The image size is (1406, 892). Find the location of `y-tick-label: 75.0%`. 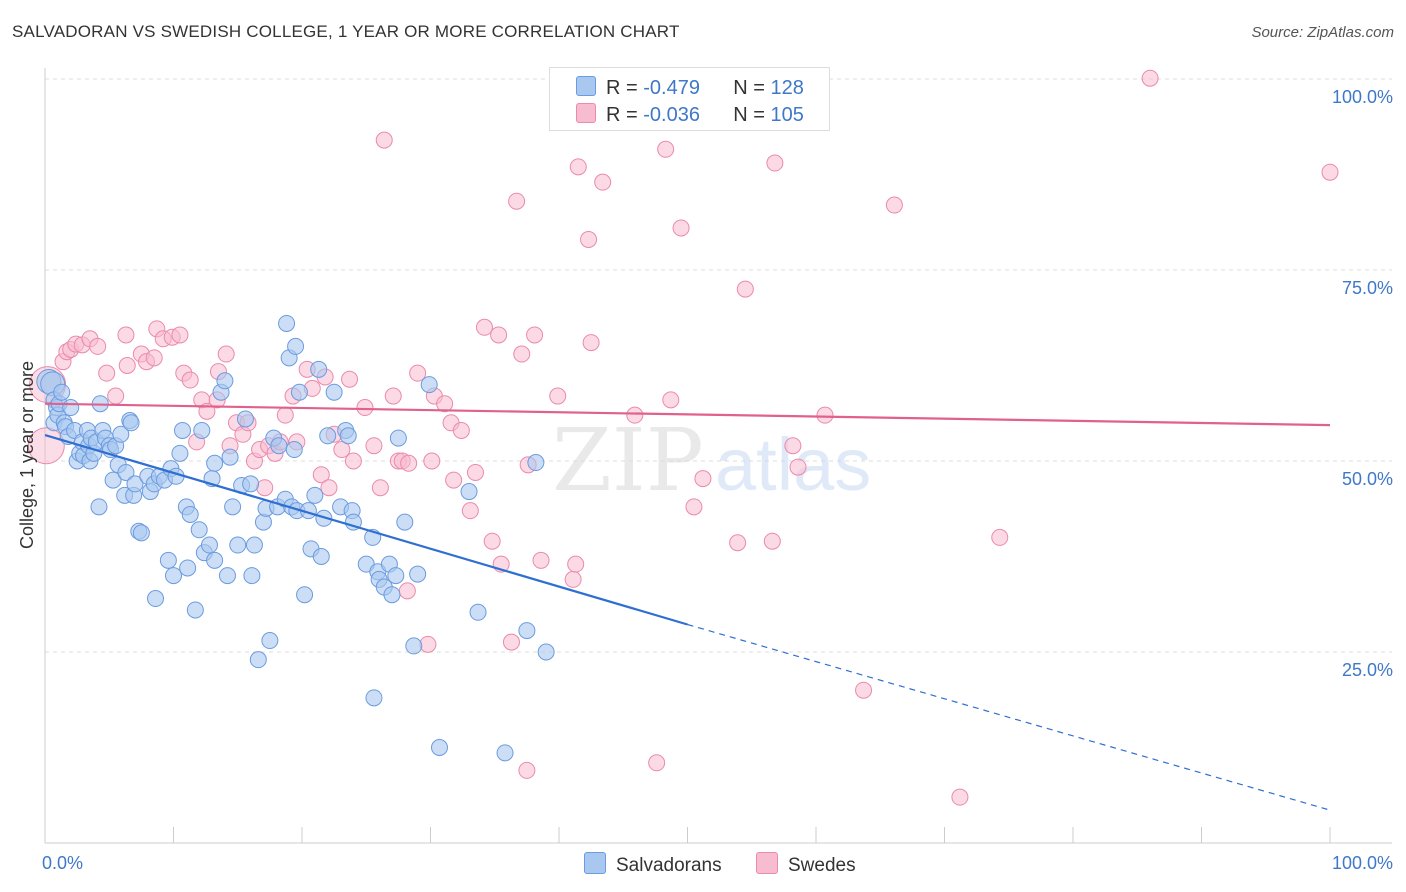

y-tick-label: 75.0% is located at coordinates (1367, 288).